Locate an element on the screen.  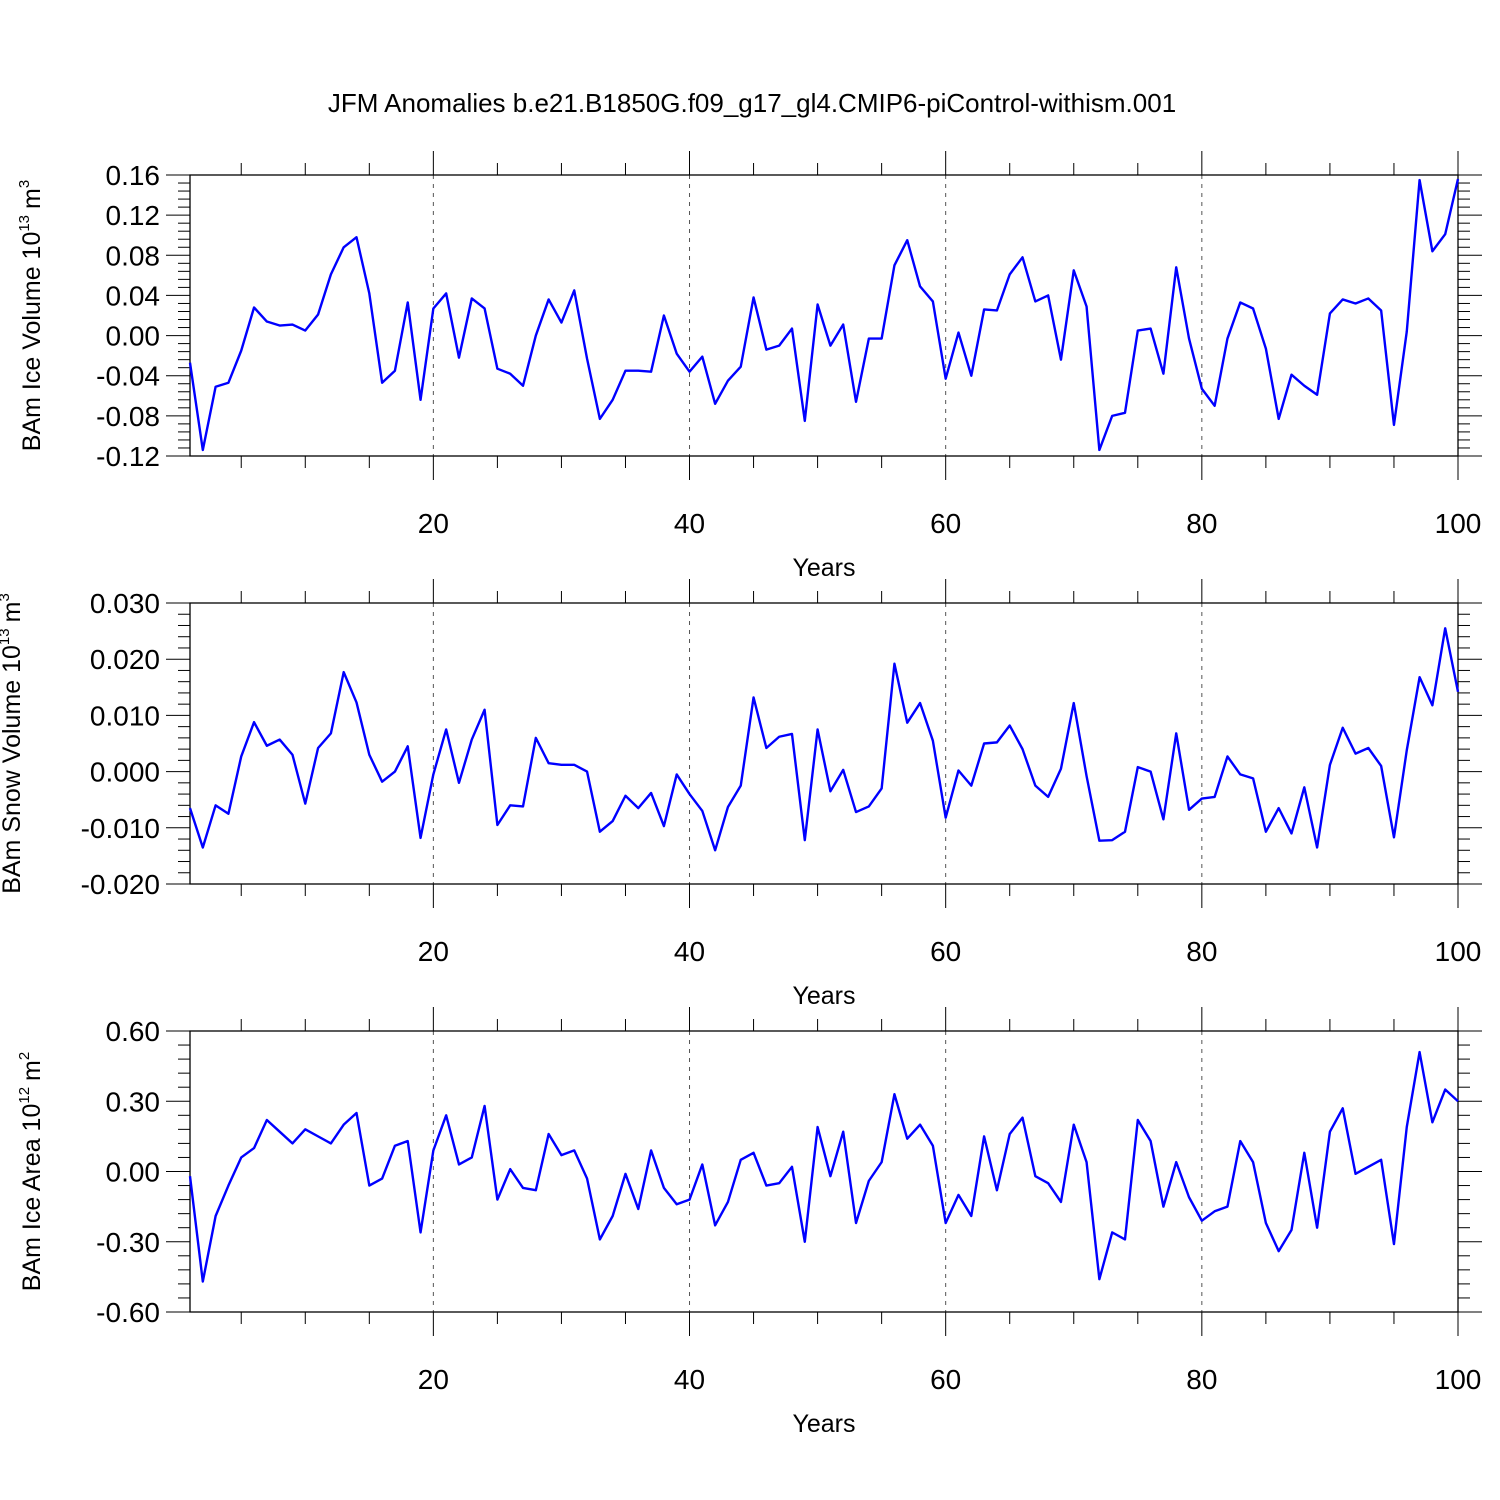
y-tick-label: -0.12 is located at coordinates (128, 456).